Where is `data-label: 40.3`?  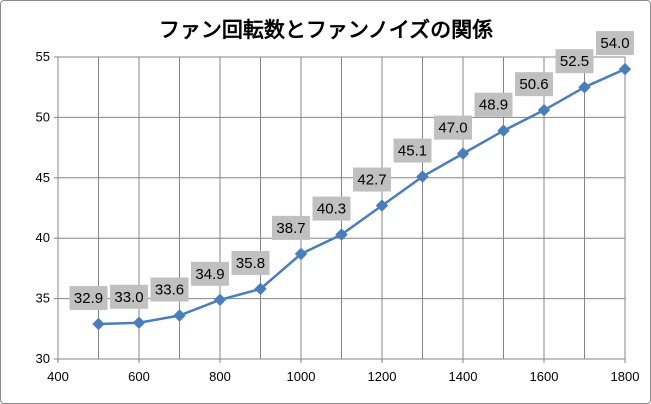
data-label: 40.3 is located at coordinates (331, 209).